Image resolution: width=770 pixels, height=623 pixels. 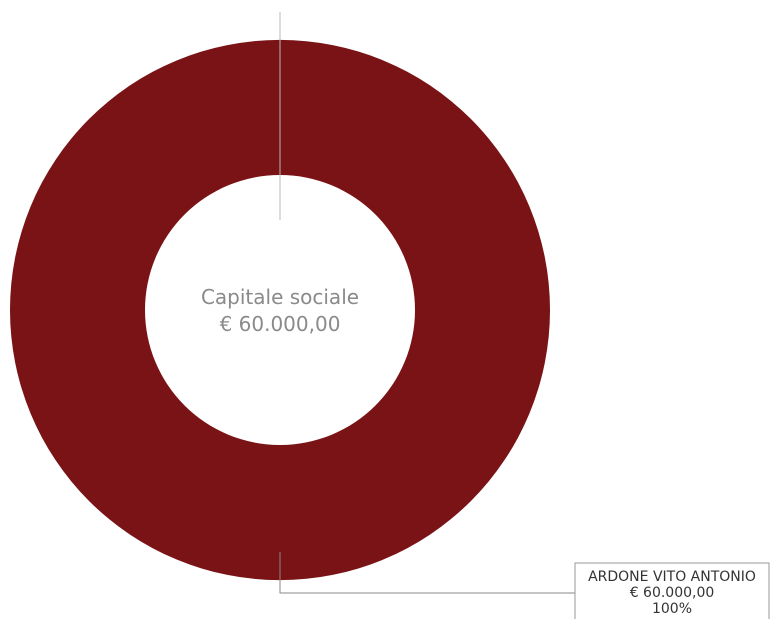 I want to click on center-value: € 60.000,00, so click(x=280, y=324).